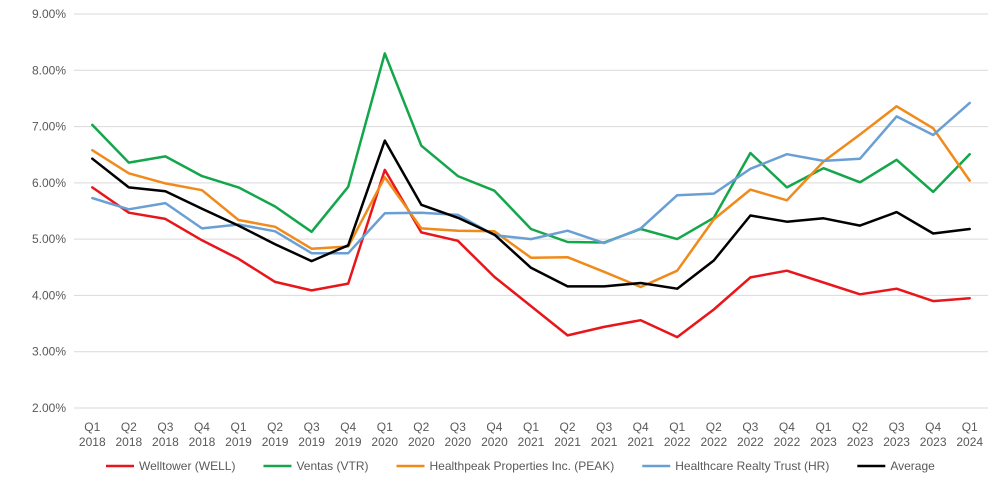 The width and height of the screenshot is (1000, 488). I want to click on x-tick-label: Q2 2022, so click(713, 434).